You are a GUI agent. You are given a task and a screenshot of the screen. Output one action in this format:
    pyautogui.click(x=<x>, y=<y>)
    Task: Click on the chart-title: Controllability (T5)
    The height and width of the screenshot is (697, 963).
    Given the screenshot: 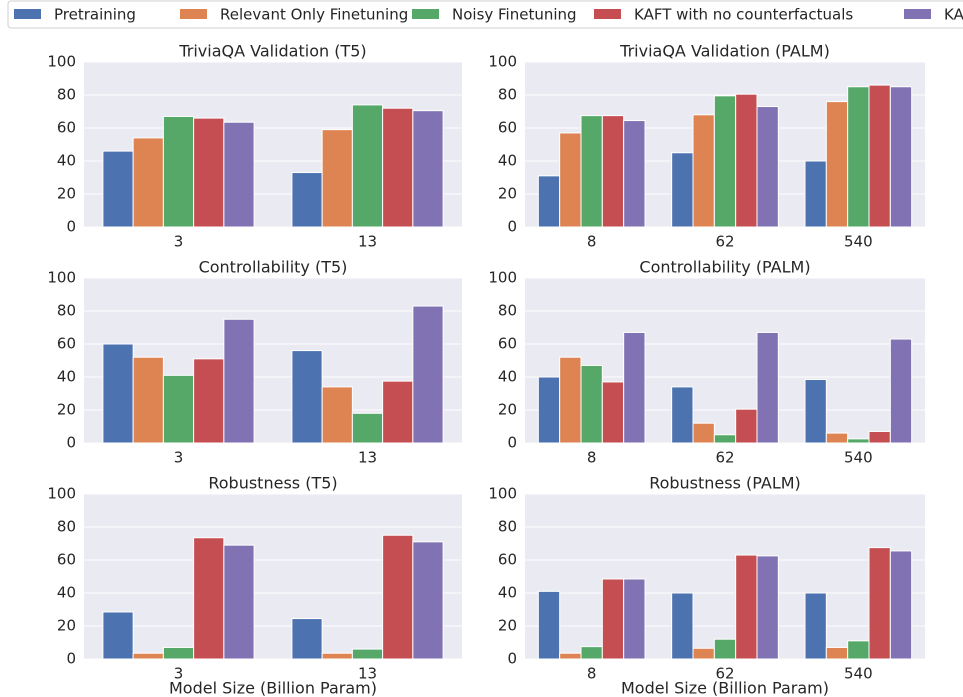 What is the action you would take?
    pyautogui.click(x=273, y=267)
    